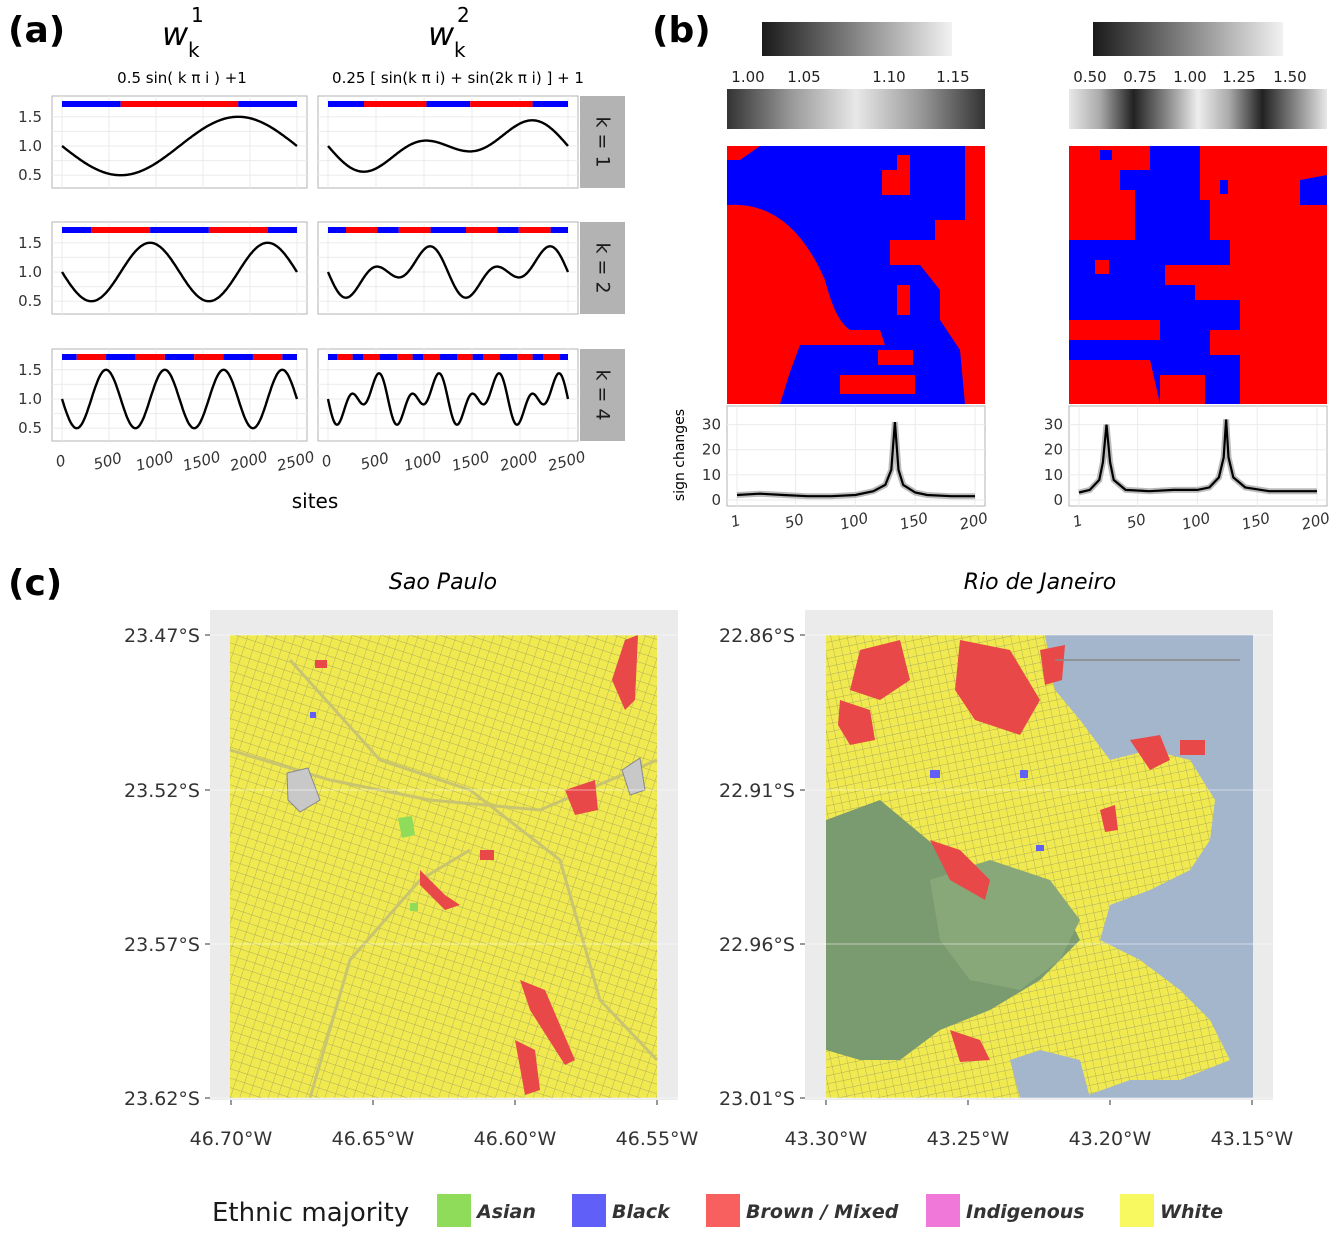 This screenshot has width=1343, height=1235. What do you see at coordinates (602, 268) in the screenshot?
I see `facet-strip` at bounding box center [602, 268].